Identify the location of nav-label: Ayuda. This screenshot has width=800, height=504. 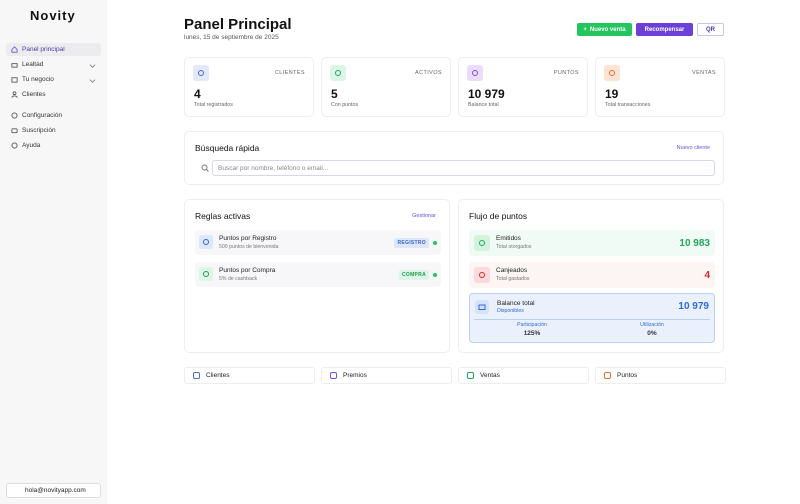
(31, 145).